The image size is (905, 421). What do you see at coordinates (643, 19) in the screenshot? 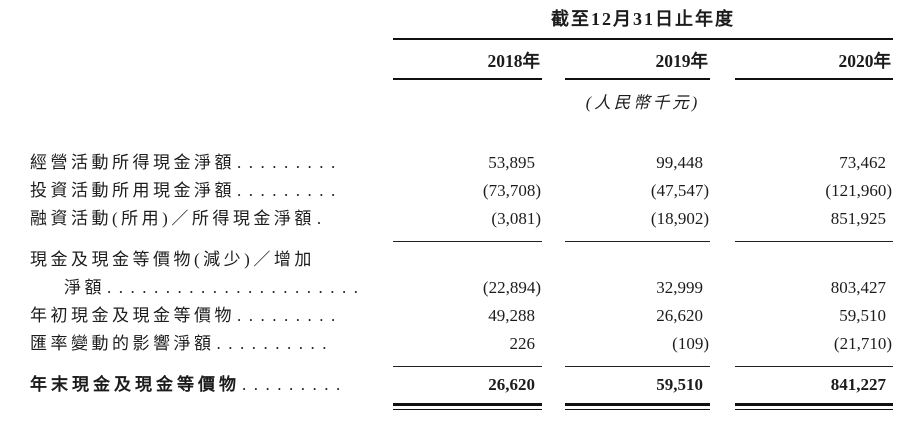
I see `period-header: 截至12月31日止年度` at bounding box center [643, 19].